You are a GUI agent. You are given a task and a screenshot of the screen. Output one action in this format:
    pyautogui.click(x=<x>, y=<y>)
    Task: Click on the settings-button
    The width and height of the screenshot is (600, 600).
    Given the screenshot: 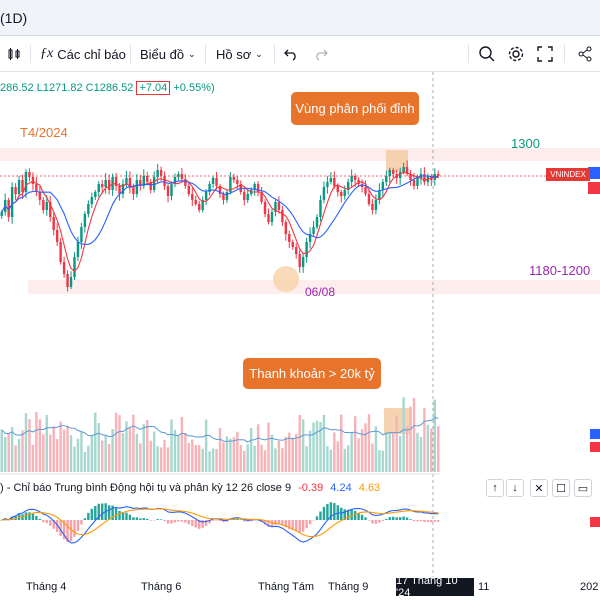 What is the action you would take?
    pyautogui.click(x=516, y=54)
    